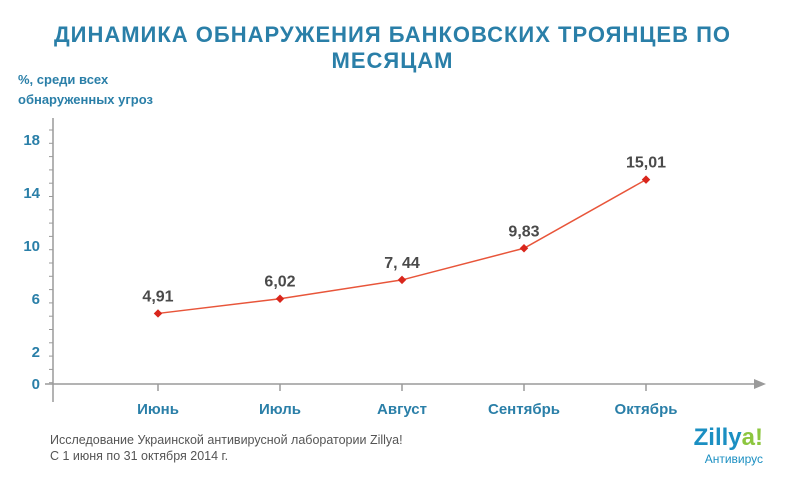 This screenshot has width=785, height=482. Describe the element at coordinates (646, 409) in the screenshot. I see `x-category-label: Октябрь` at that location.